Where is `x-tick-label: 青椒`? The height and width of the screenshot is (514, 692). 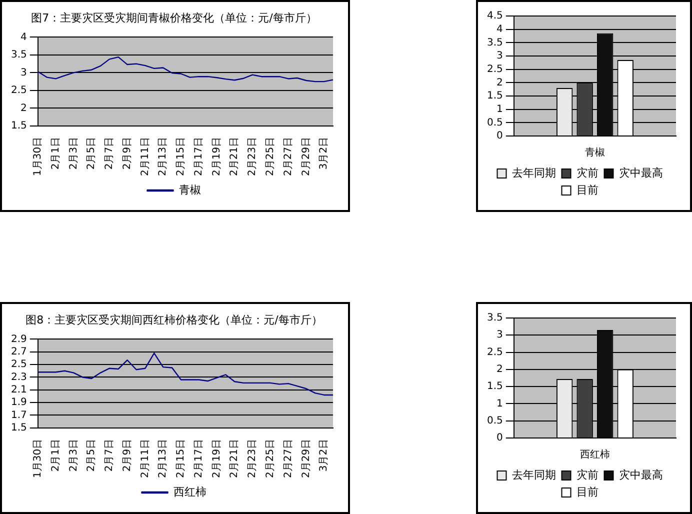 x-tick-label: 青椒 is located at coordinates (594, 152).